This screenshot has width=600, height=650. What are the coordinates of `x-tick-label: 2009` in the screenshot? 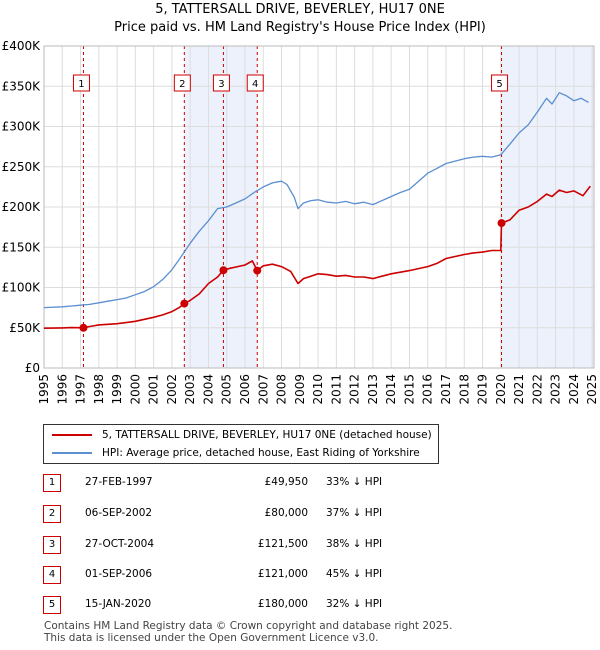 It's located at (300, 389).